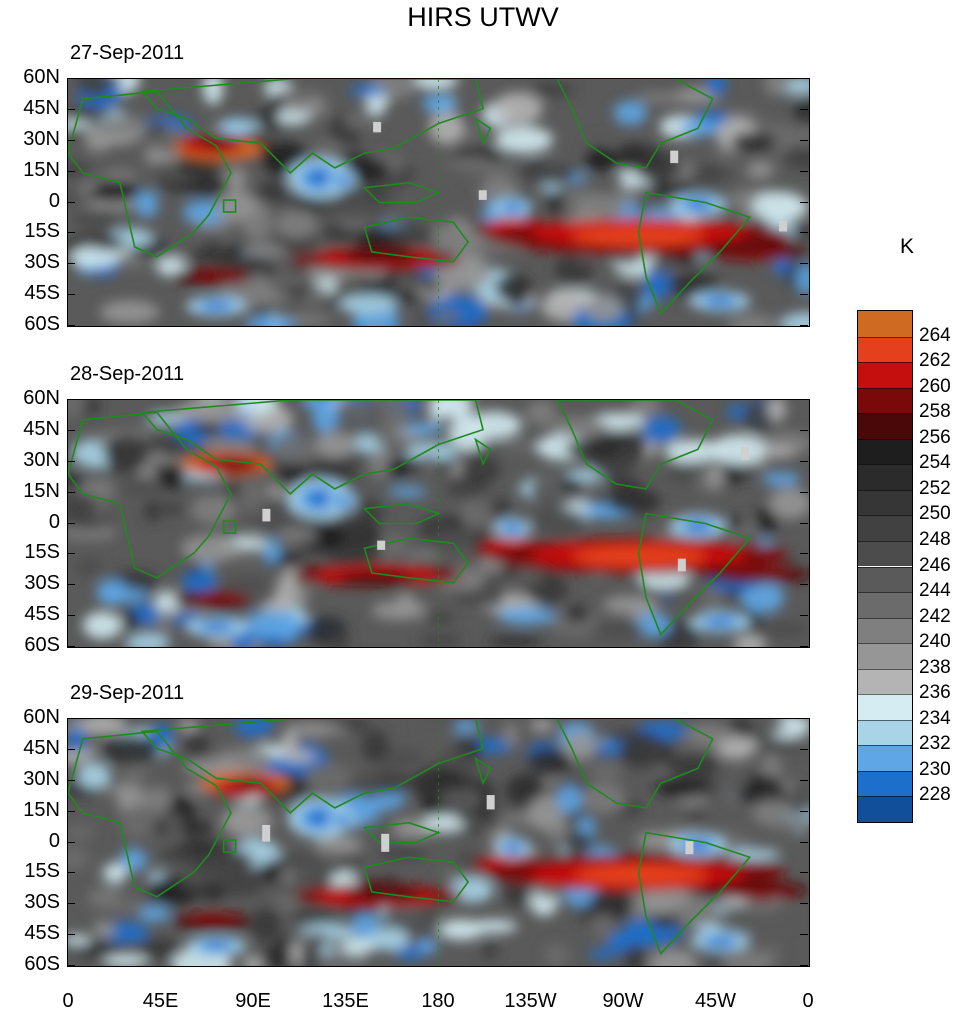 Image resolution: width=966 pixels, height=1013 pixels. What do you see at coordinates (907, 246) in the screenshot?
I see `colorbar-unit: K` at bounding box center [907, 246].